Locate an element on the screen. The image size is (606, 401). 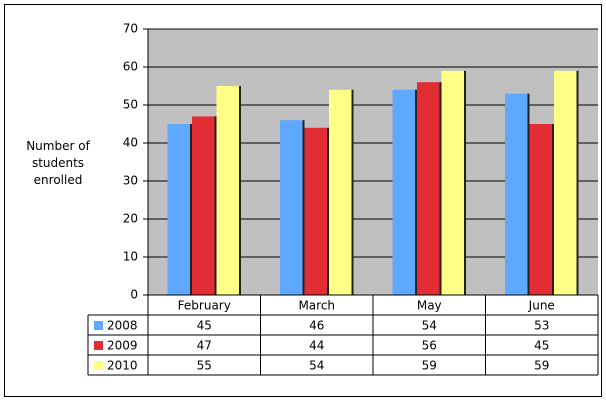
y-tick-label: 40 is located at coordinates (130, 143).